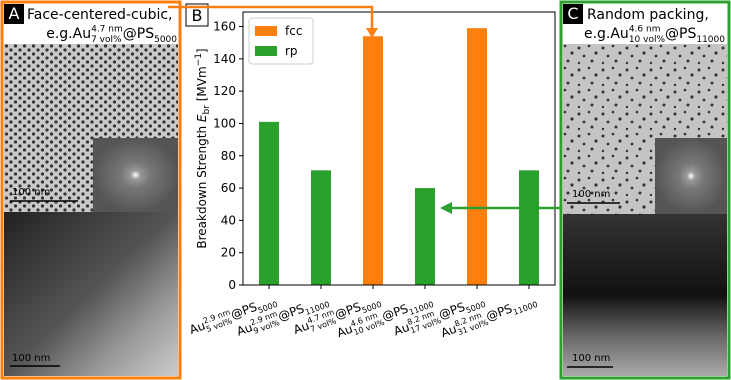 This screenshot has width=731, height=380. I want to click on y-tick-label: 160, so click(224, 27).